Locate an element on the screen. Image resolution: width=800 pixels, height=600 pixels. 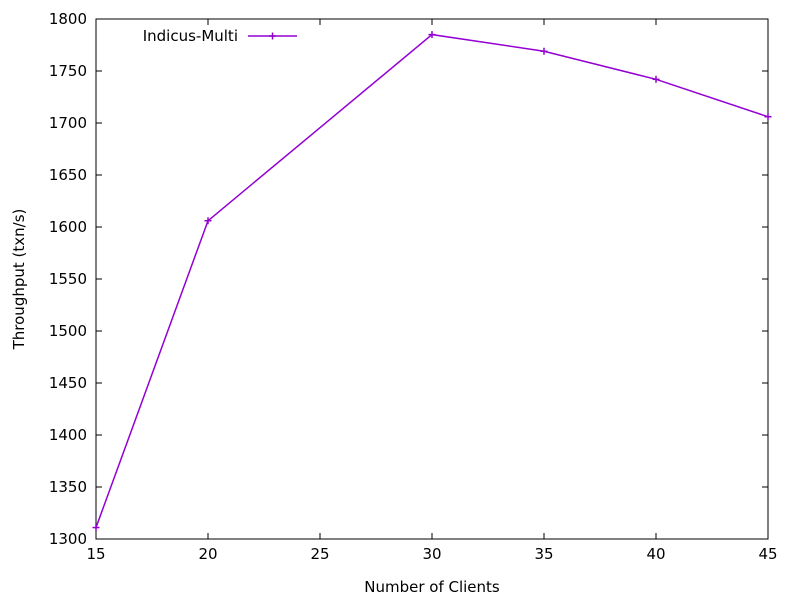
legend-label: Indicus-Multi is located at coordinates (190, 36).